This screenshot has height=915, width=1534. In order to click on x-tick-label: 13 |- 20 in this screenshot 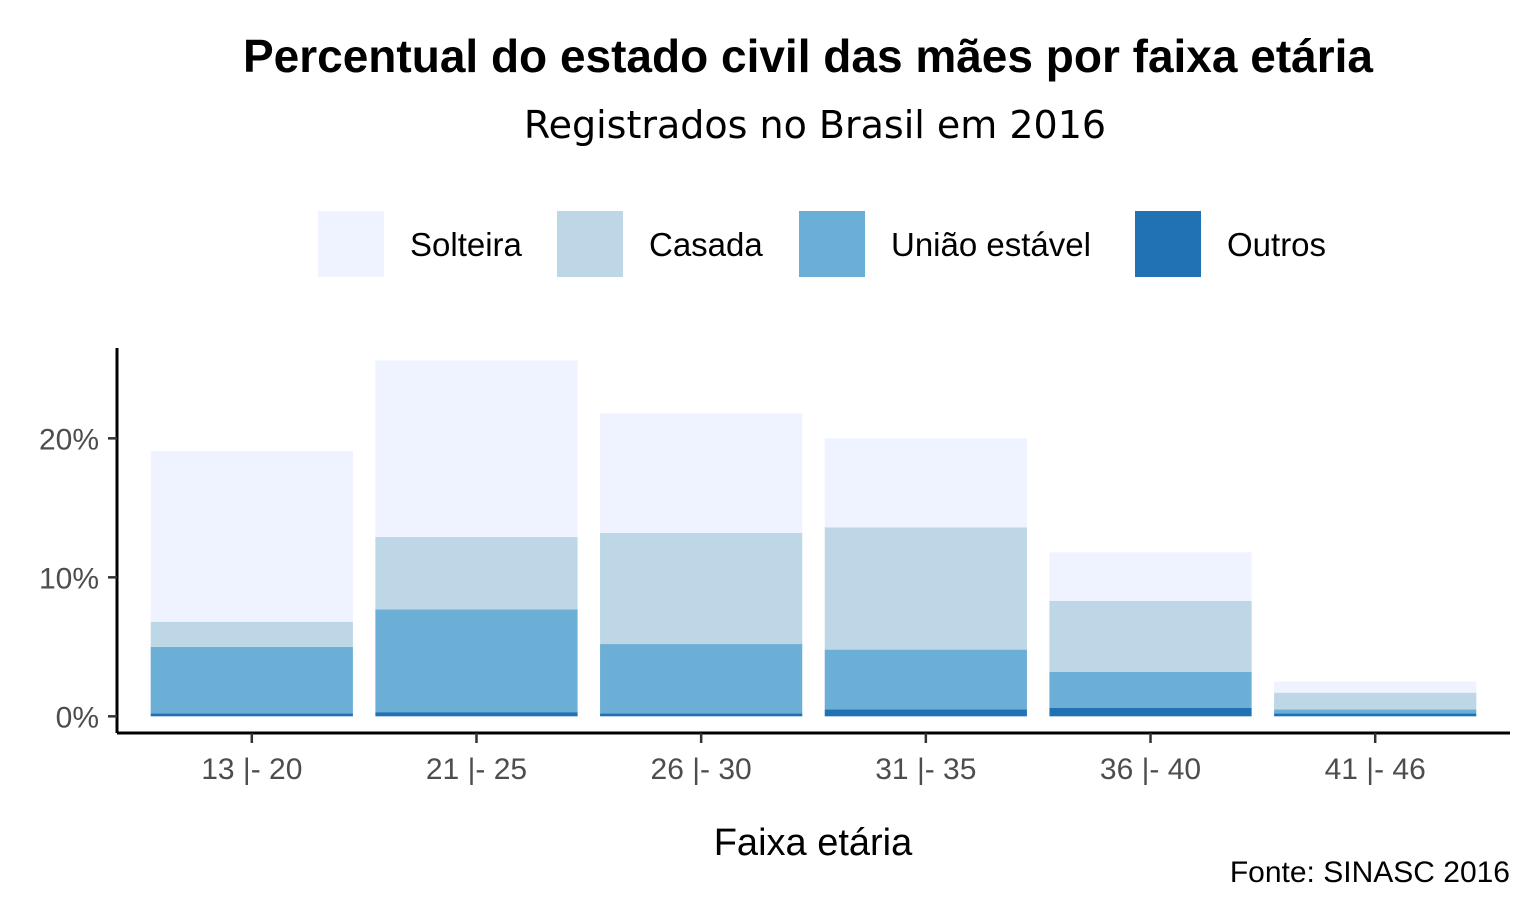, I will do `click(251, 769)`.